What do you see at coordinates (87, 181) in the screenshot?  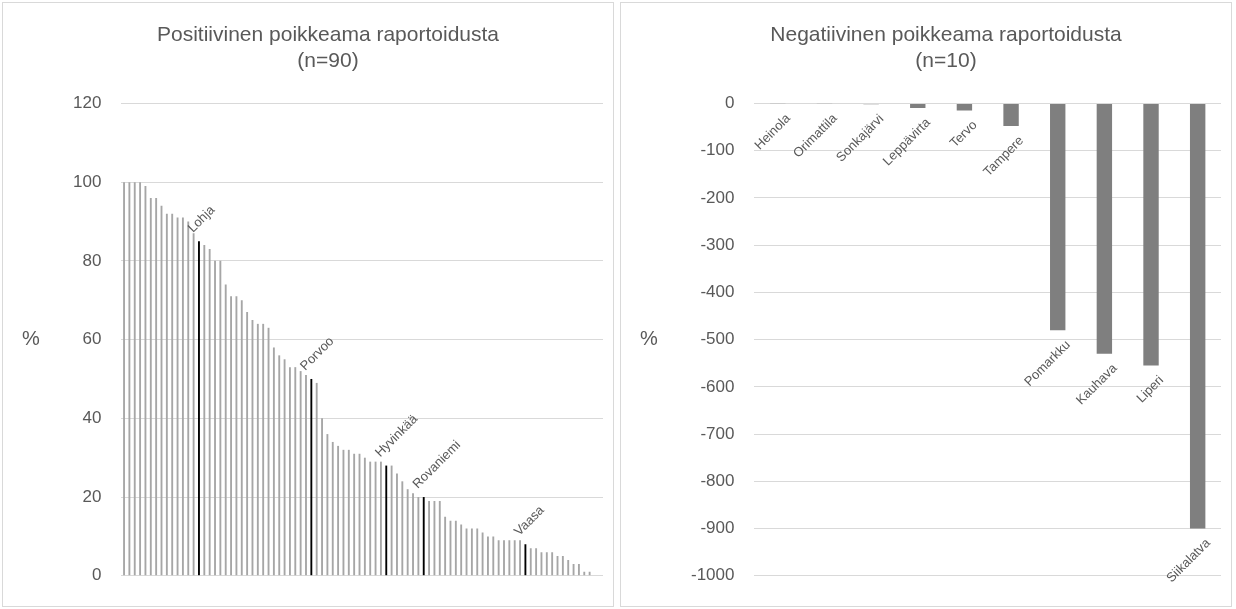 I see `y-tick-label: 100` at bounding box center [87, 181].